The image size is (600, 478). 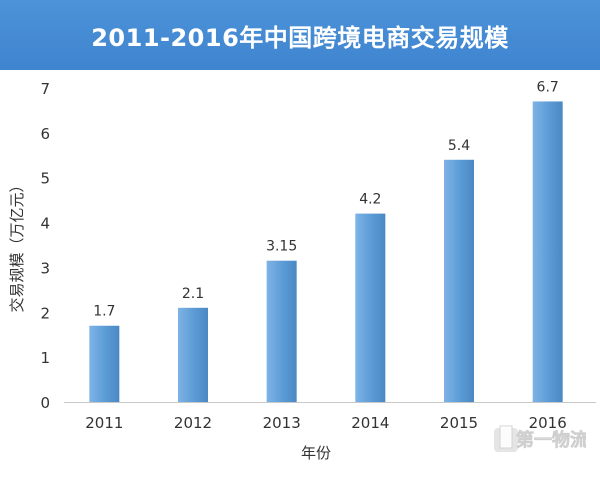 What do you see at coordinates (193, 423) in the screenshot?
I see `x-tick-label: 2012` at bounding box center [193, 423].